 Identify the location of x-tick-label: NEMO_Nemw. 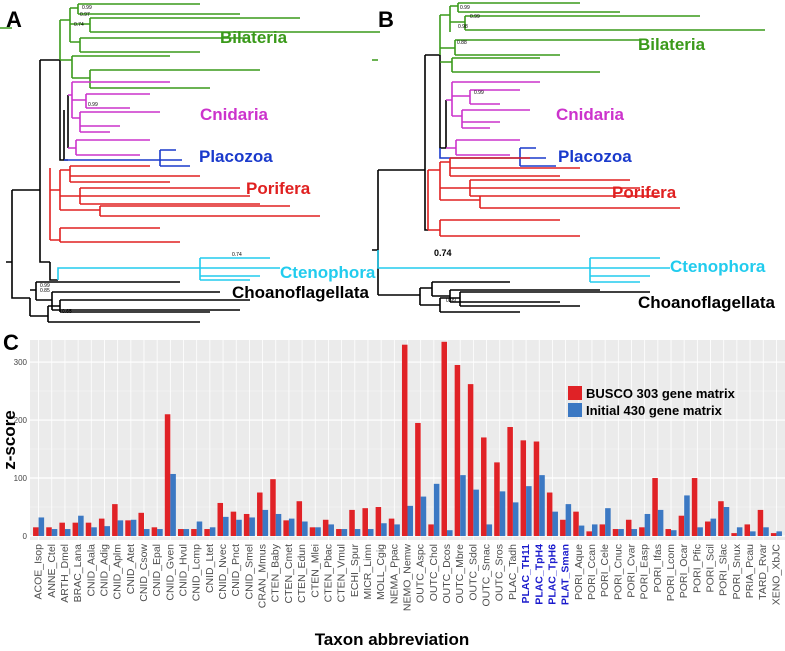
(408, 578).